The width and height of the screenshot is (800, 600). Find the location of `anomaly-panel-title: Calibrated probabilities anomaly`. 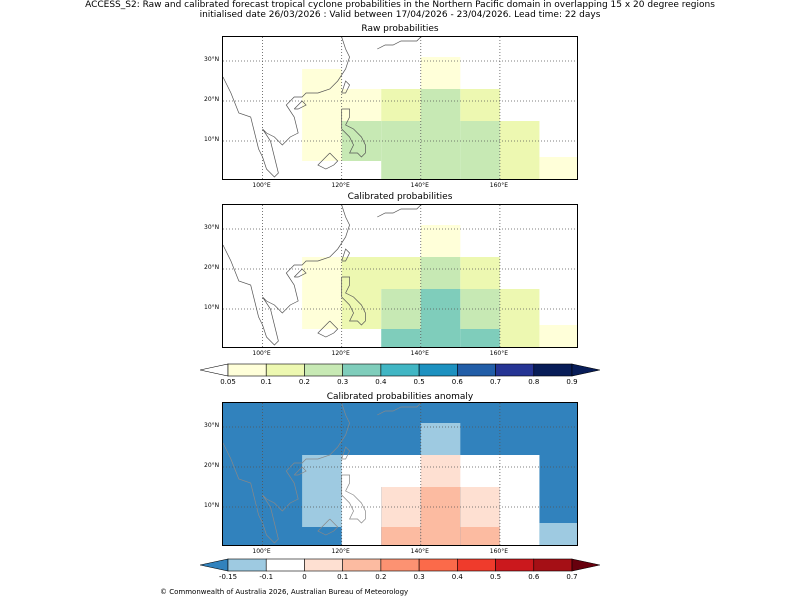

anomaly-panel-title: Calibrated probabilities anomaly is located at coordinates (400, 397).